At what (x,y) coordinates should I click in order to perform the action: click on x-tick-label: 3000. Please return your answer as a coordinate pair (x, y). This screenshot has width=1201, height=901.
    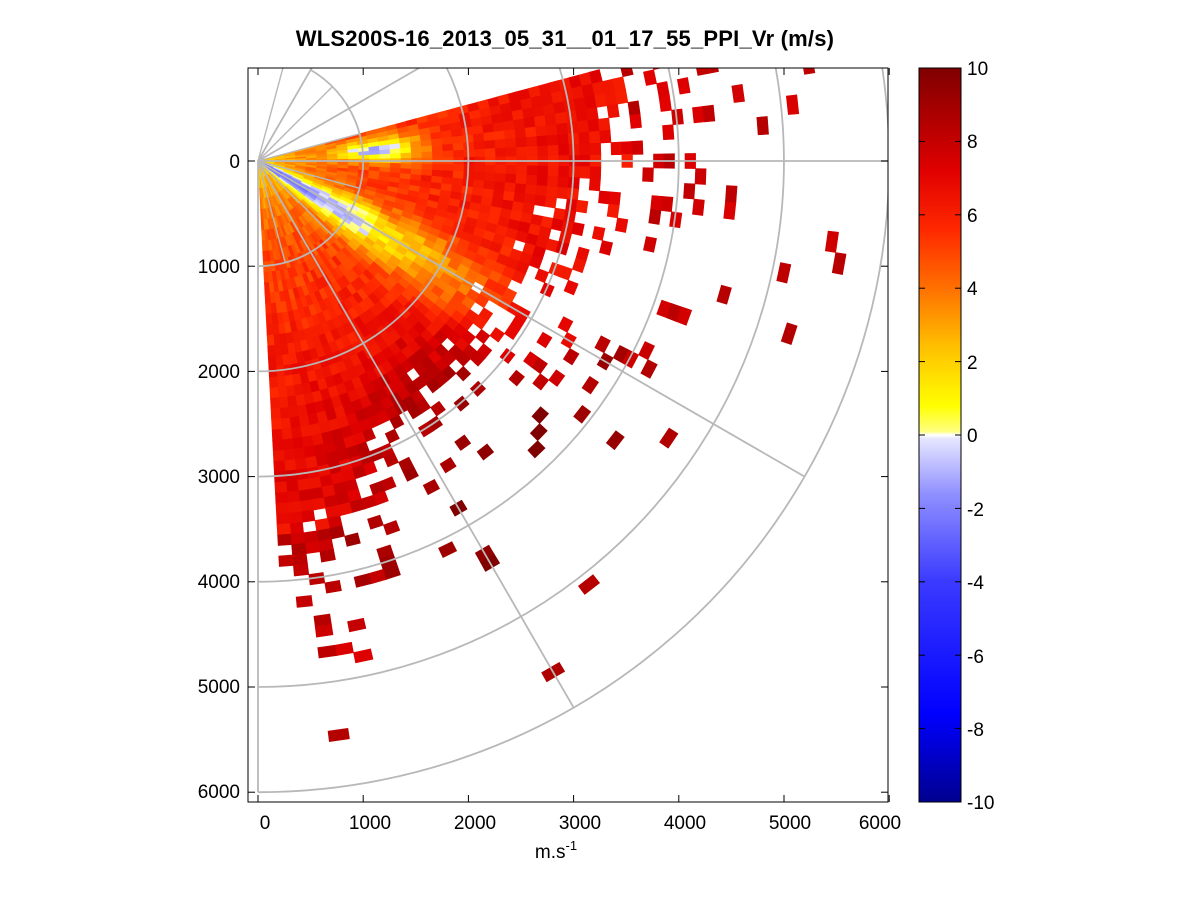
    Looking at the image, I should click on (580, 823).